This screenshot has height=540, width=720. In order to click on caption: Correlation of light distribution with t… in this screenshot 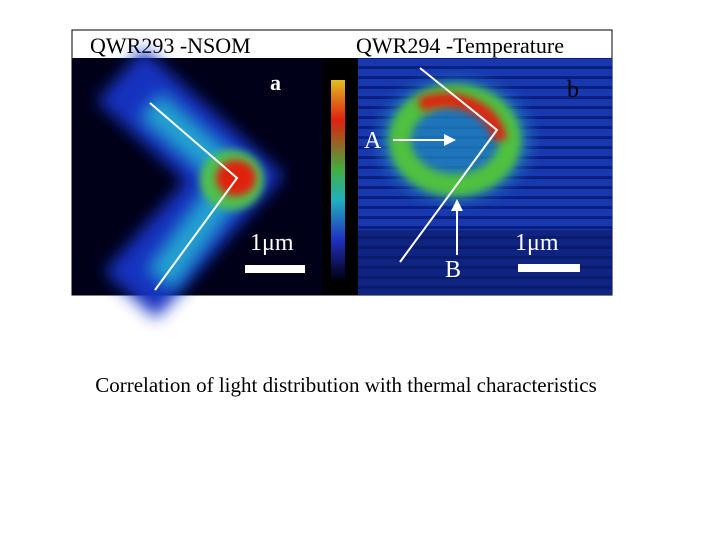, I will do `click(346, 385)`.